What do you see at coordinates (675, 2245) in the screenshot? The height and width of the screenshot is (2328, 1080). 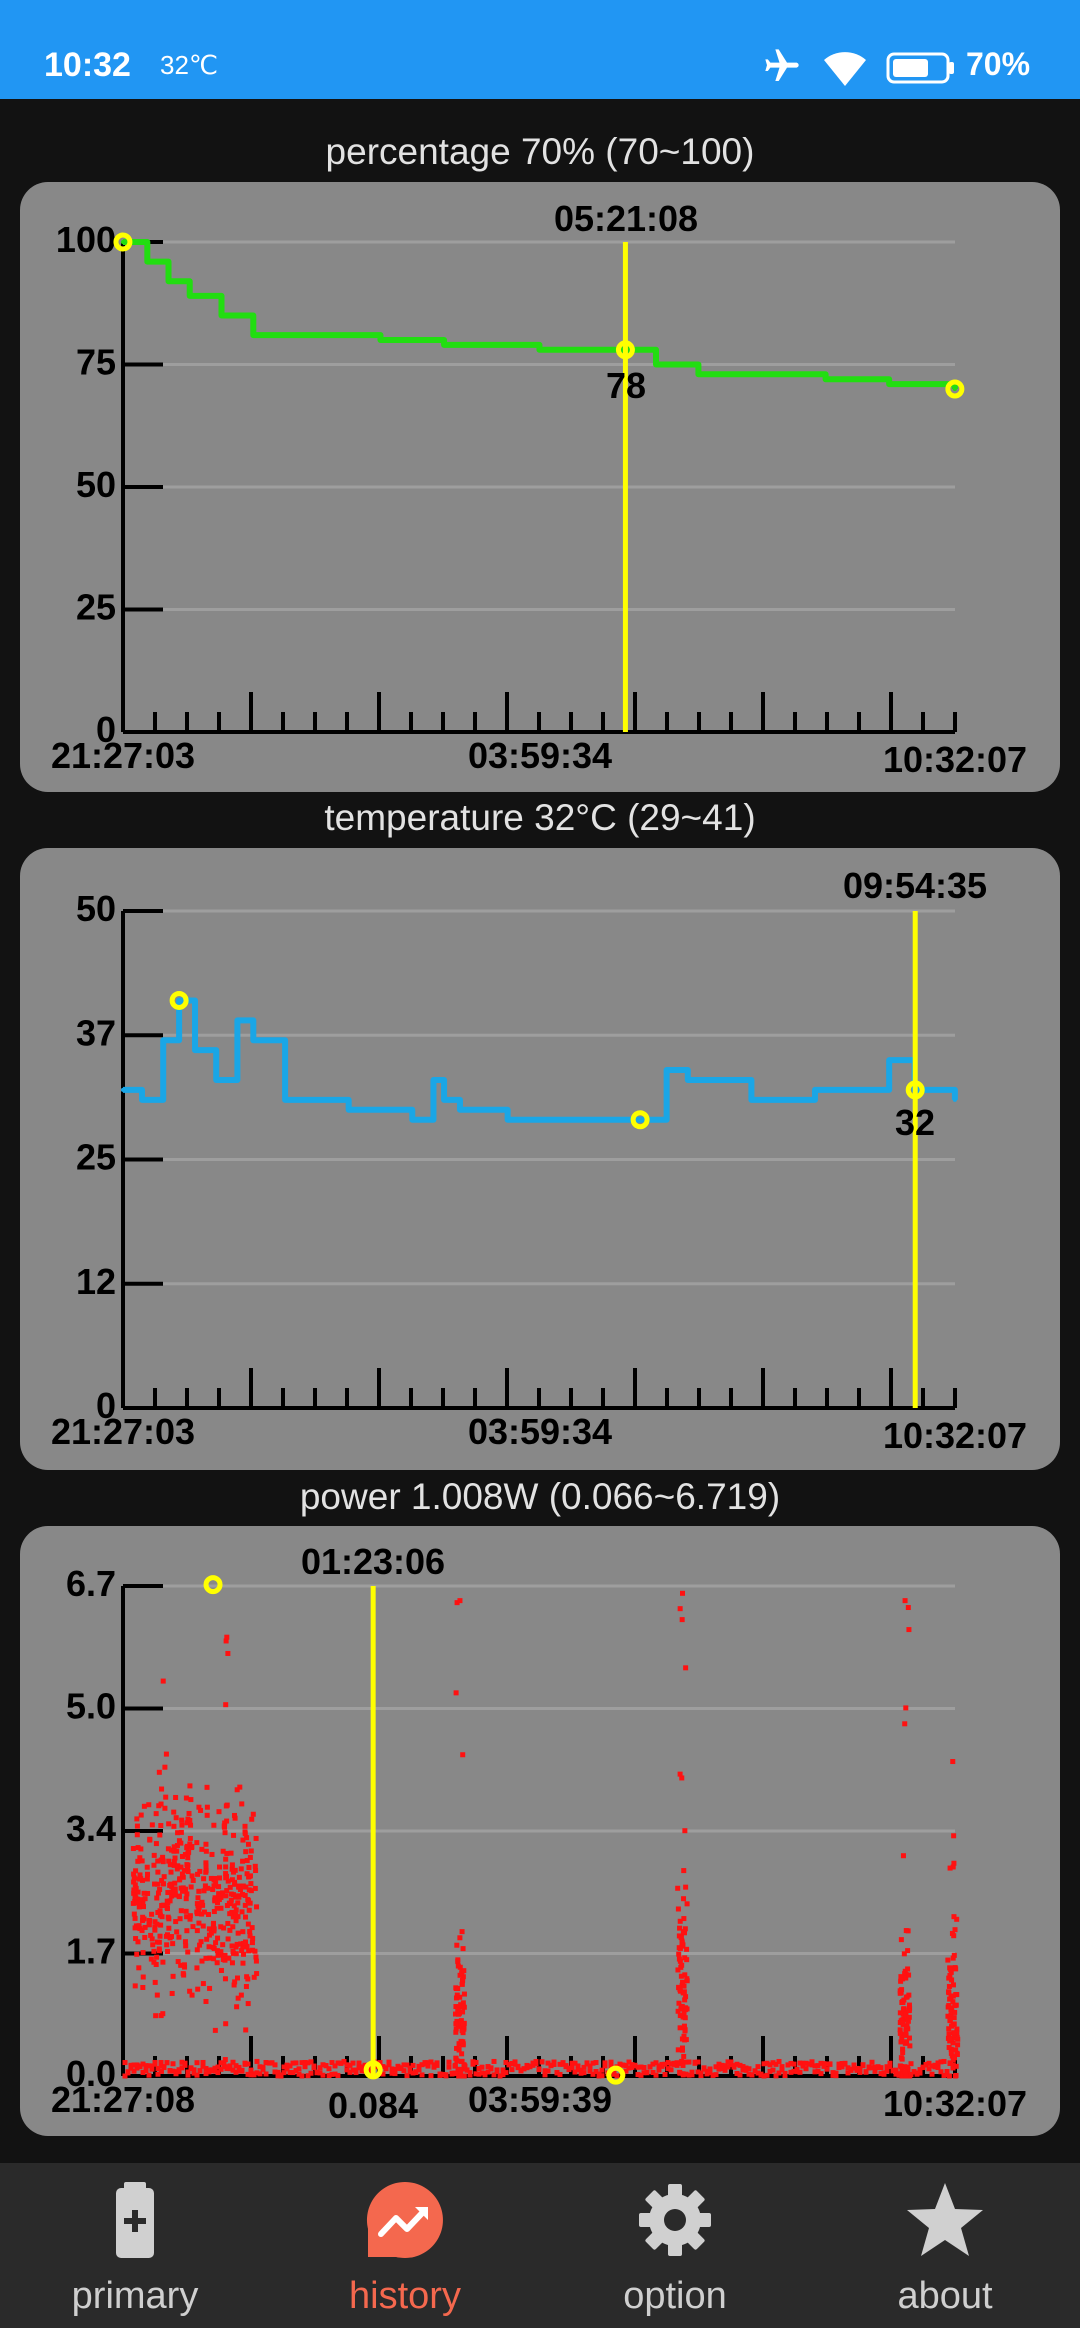 I see `nav-item-option: option` at bounding box center [675, 2245].